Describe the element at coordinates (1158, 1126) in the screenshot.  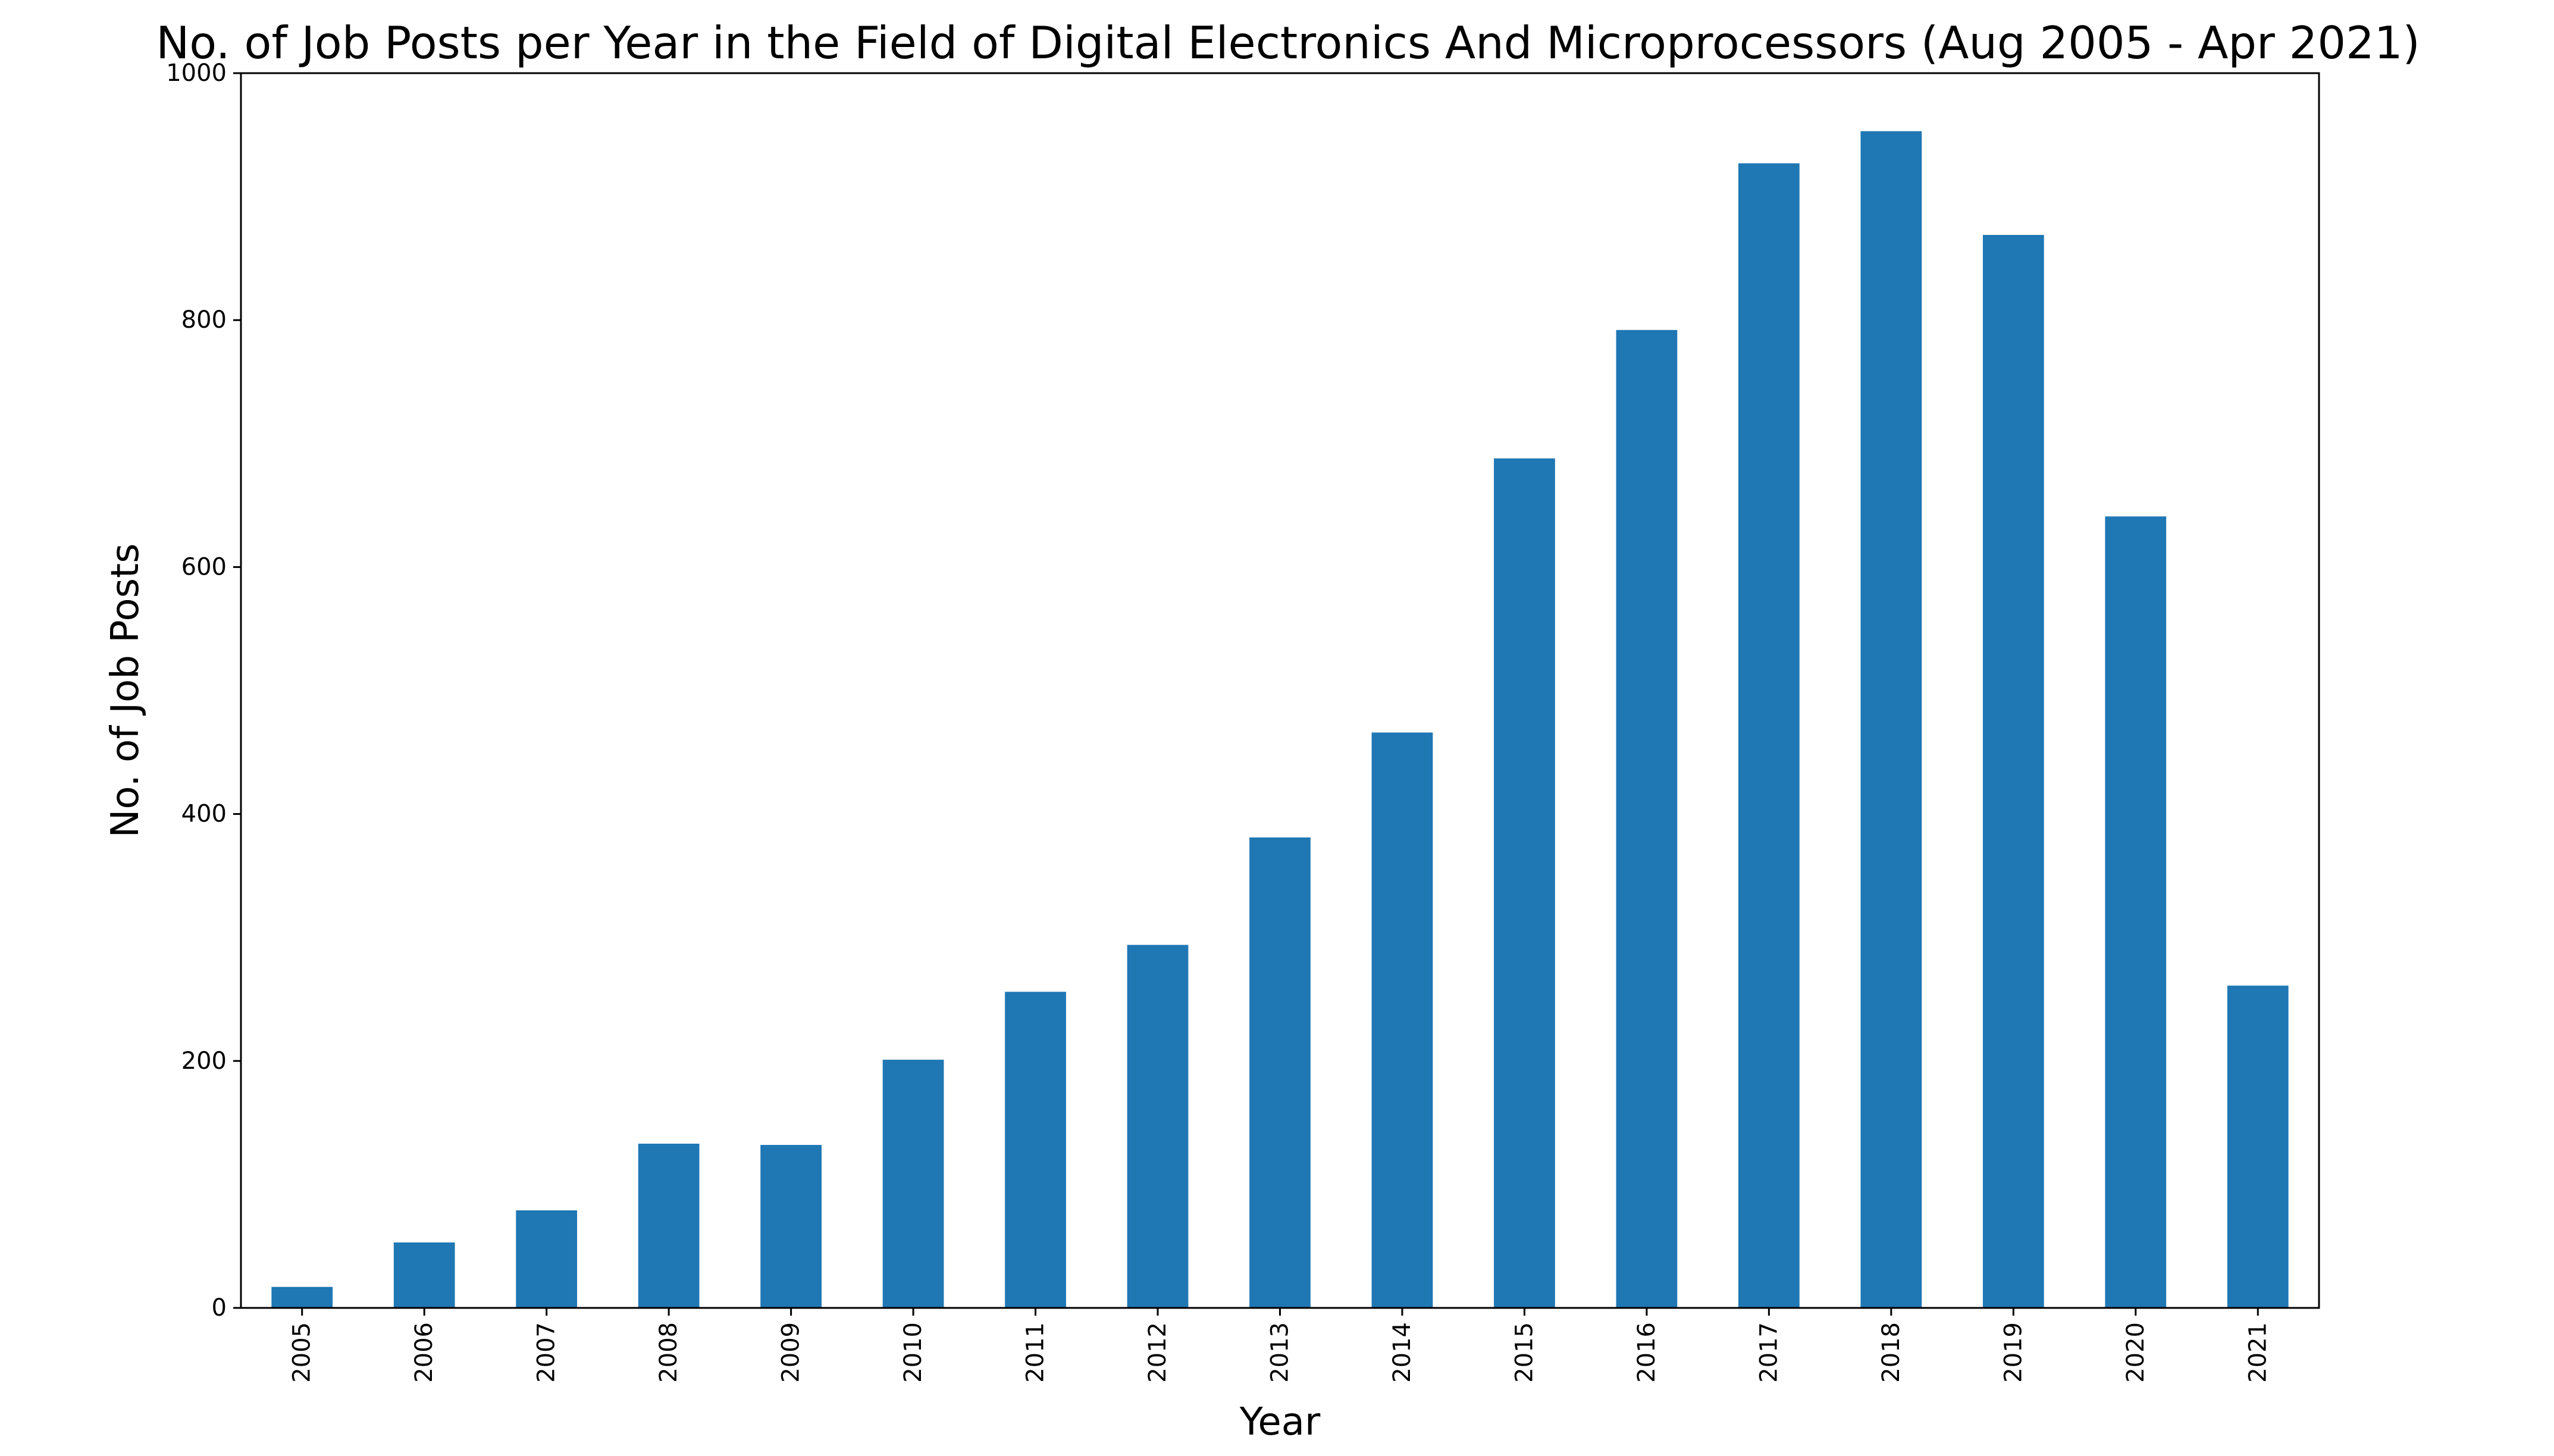
I see `bar-2012` at that location.